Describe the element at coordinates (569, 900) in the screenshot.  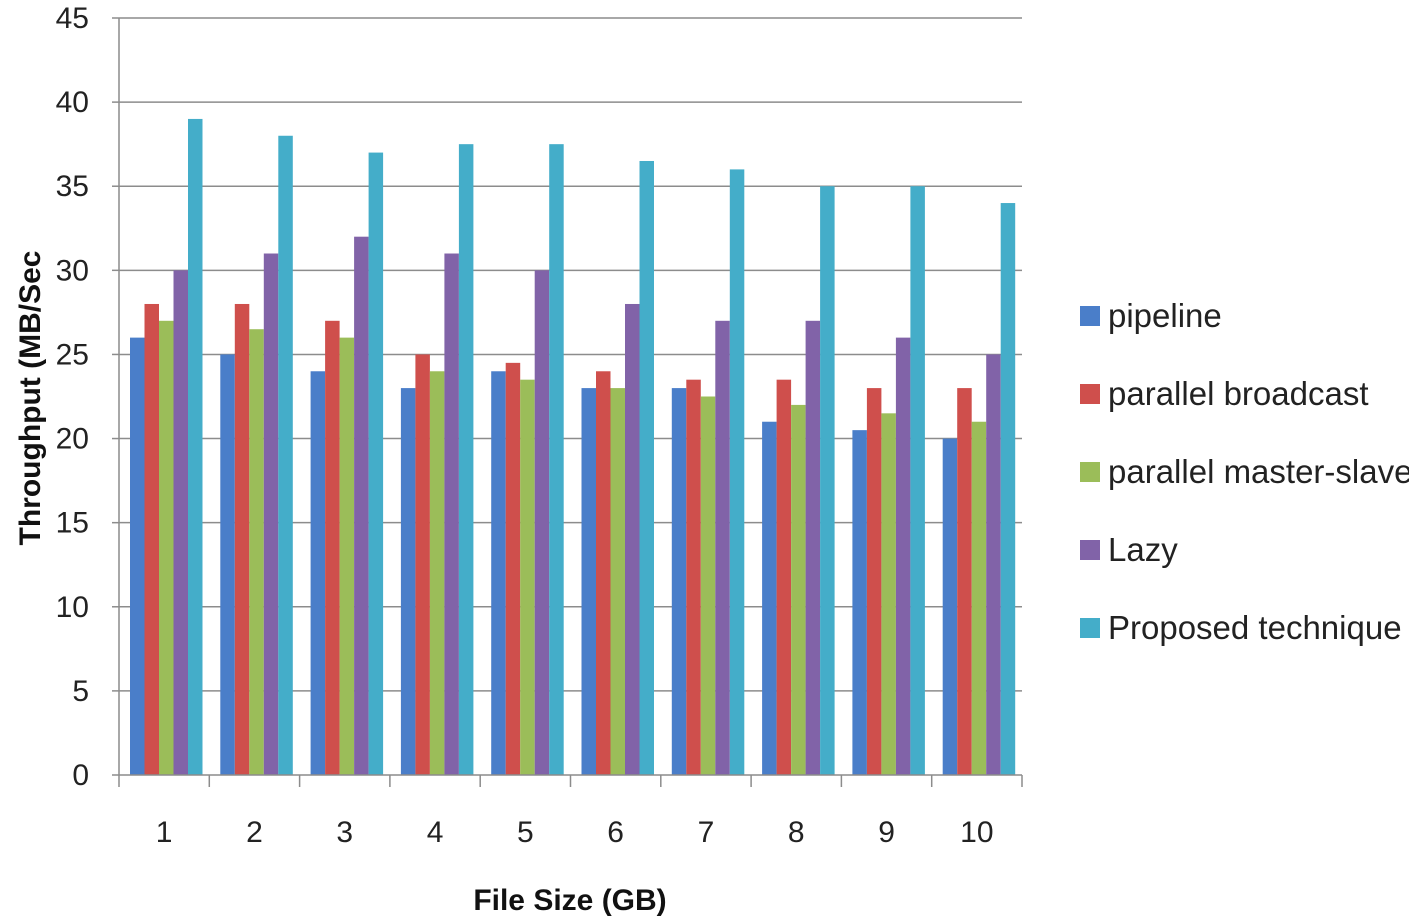
I see `x-axis-title: File Size (GB)` at that location.